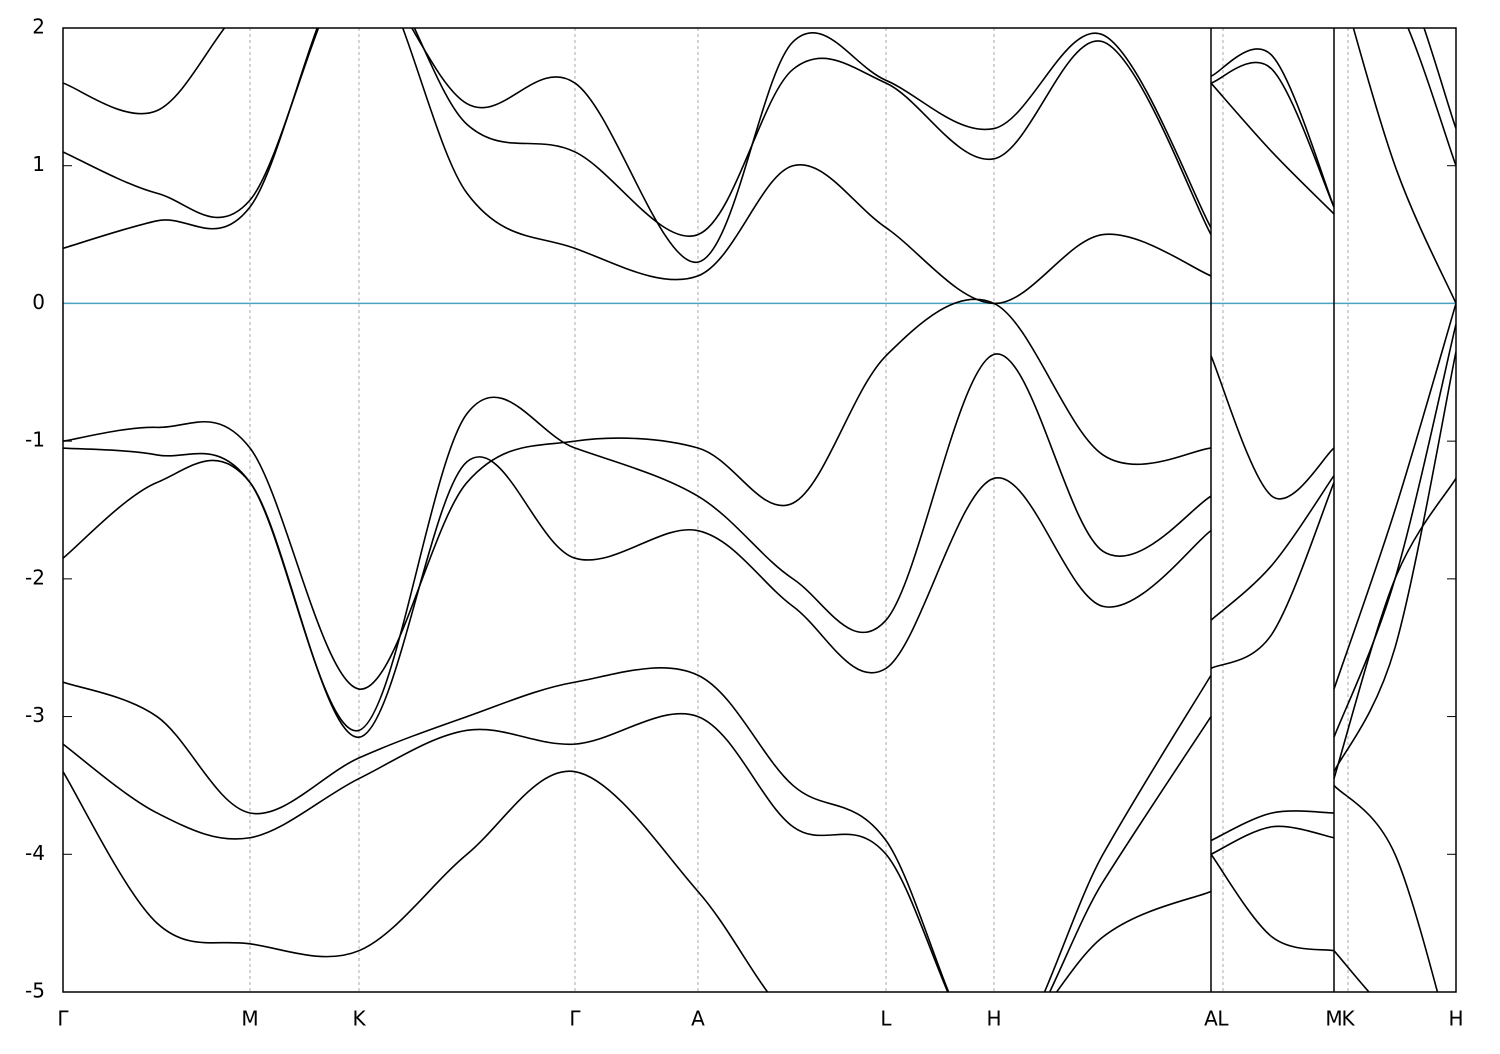 The image size is (1500, 1054). I want to click on y-tick-label: -3, so click(35, 715).